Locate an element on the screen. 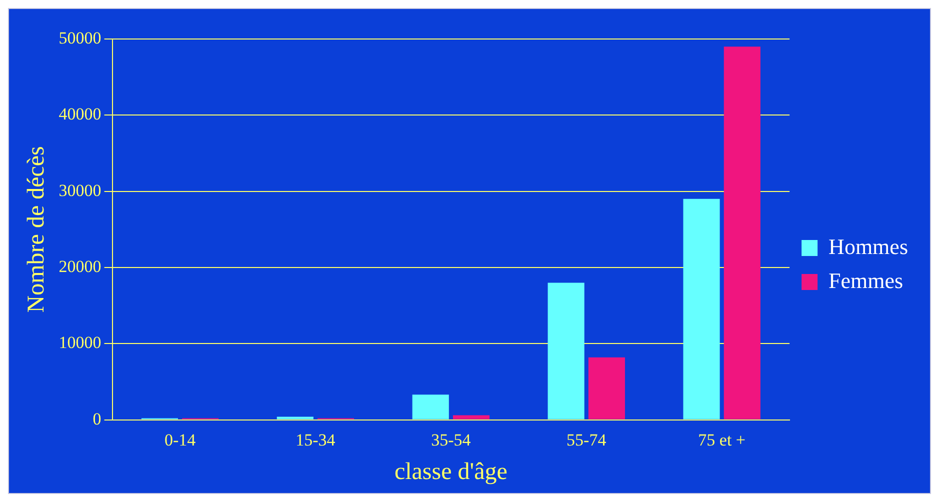 The width and height of the screenshot is (937, 500). y-tick-label: 40000 is located at coordinates (80, 114).